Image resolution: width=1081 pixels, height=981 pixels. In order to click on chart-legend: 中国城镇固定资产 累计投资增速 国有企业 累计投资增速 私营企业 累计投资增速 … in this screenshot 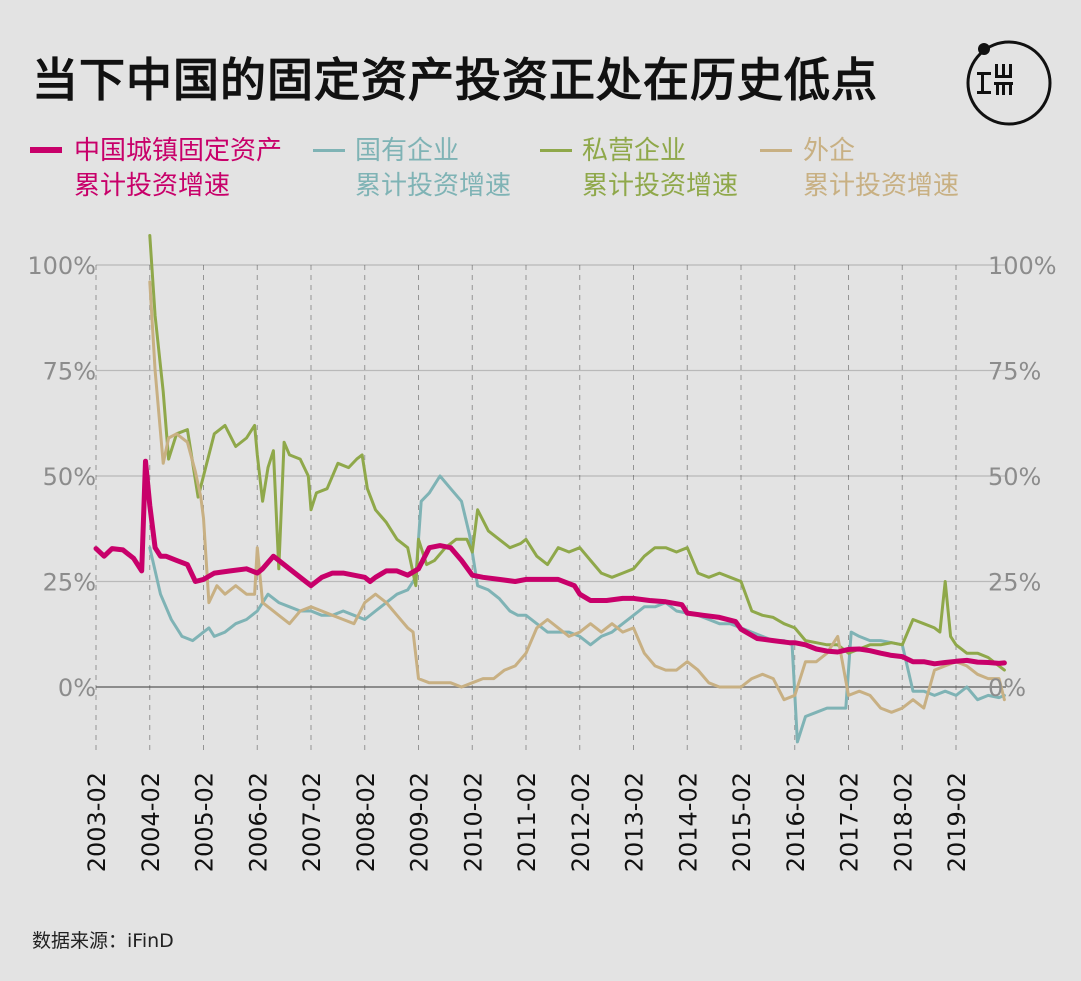, I will do `click(540, 169)`.